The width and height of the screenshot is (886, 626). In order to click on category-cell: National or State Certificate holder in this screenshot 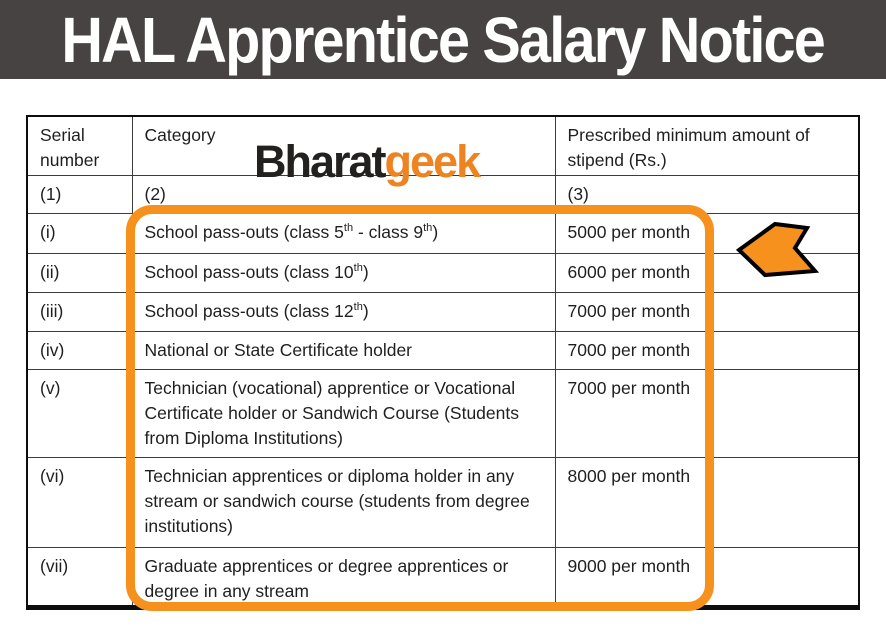, I will do `click(343, 350)`.